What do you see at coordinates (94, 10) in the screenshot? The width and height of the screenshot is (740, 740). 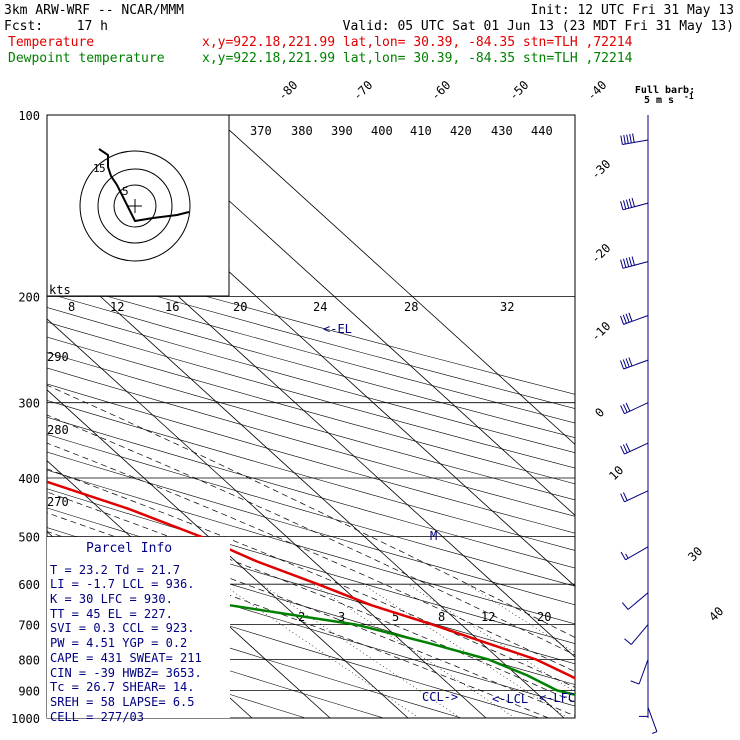 I see `model-title: 3km ARW-WRF -- NCAR/MMM` at bounding box center [94, 10].